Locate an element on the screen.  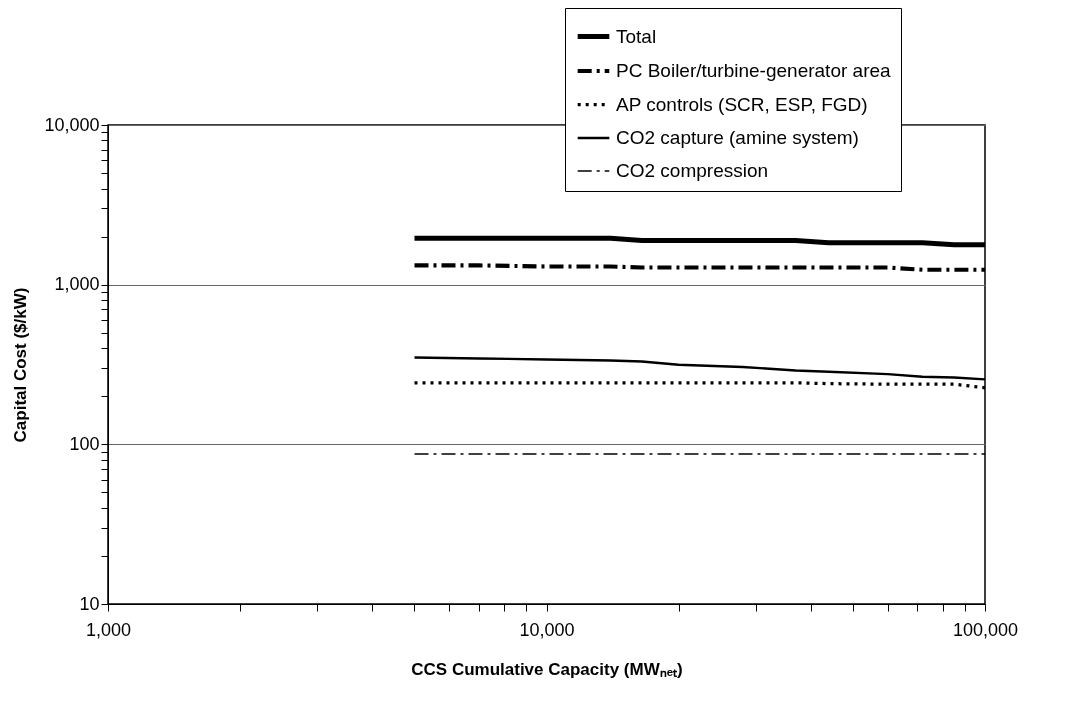
legend-label: CO2 compression is located at coordinates (692, 170).